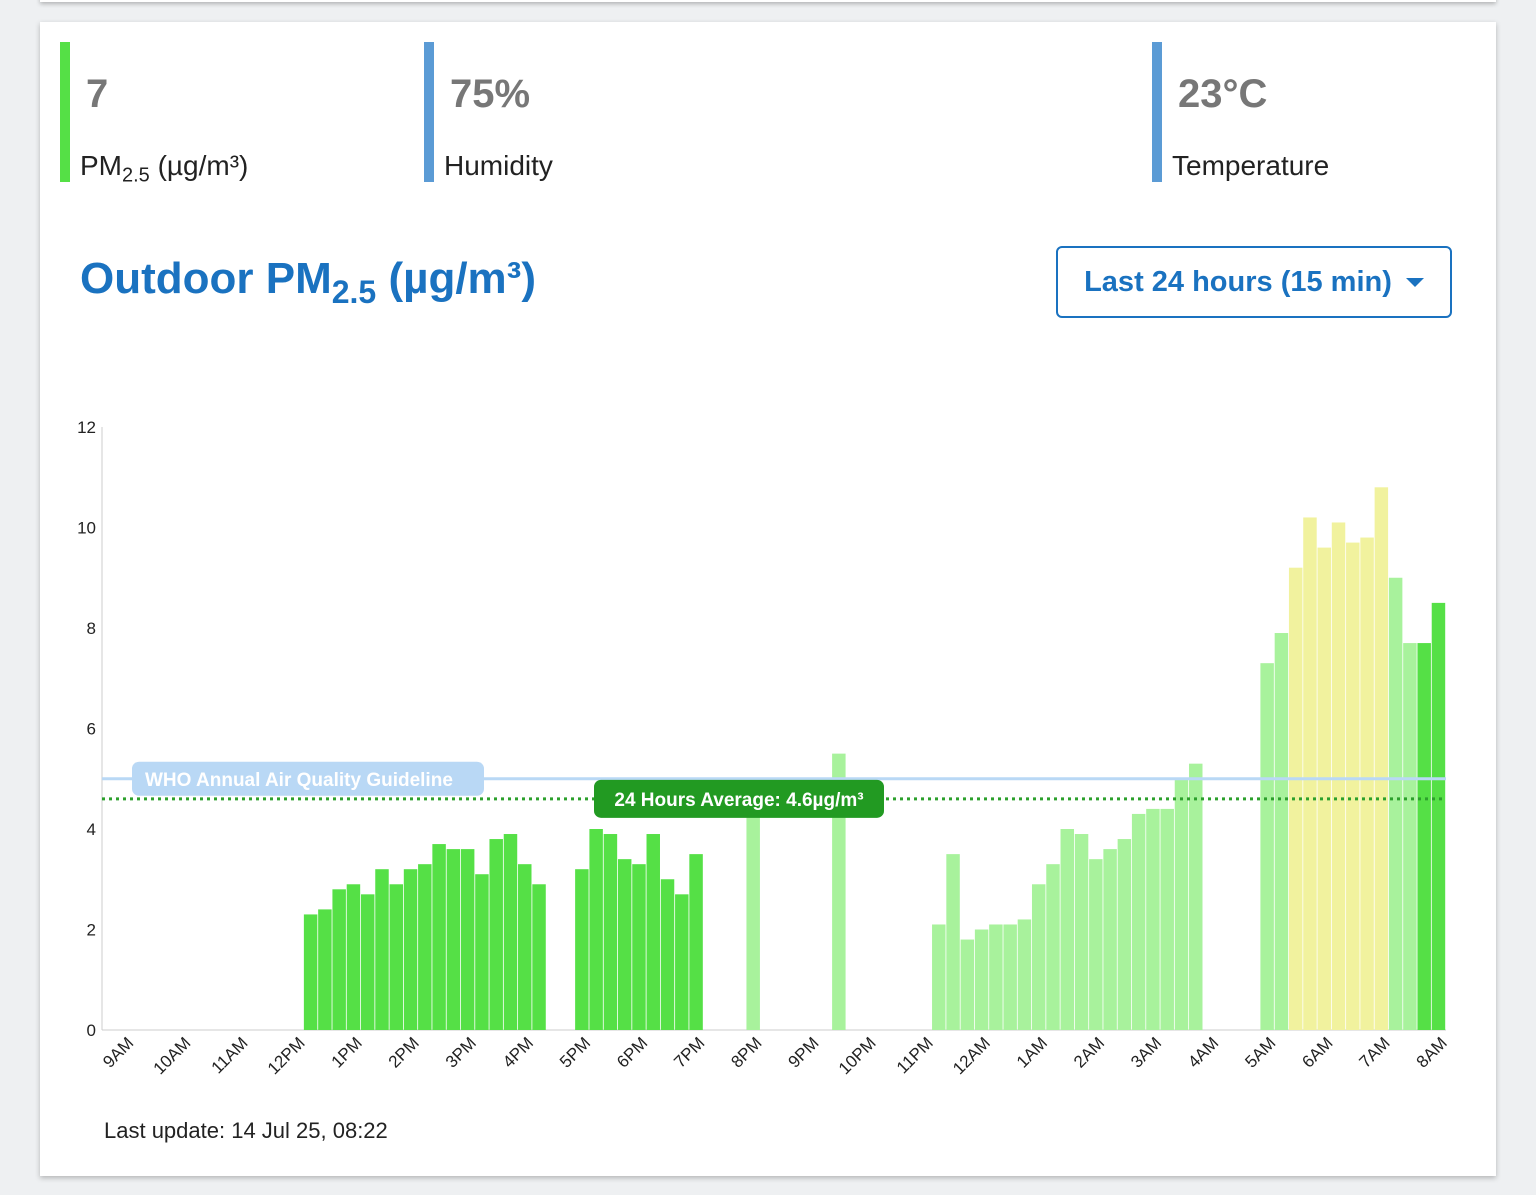  Describe the element at coordinates (118, 1052) in the screenshot. I see `x-tick-label: 9AM` at that location.